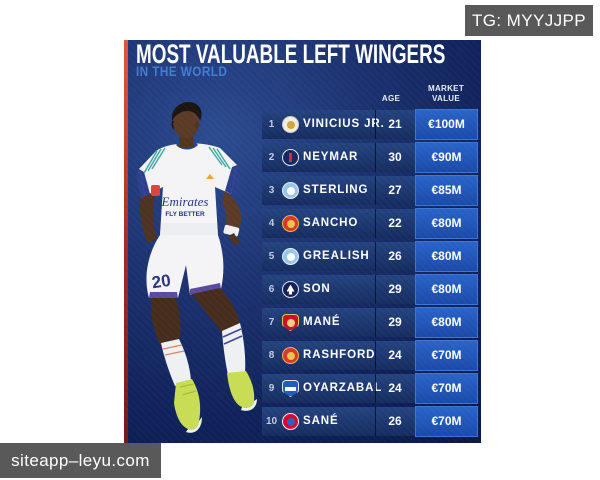 The width and height of the screenshot is (600, 480). I want to click on jersey-sponsor-subtext: FLY BETTER, so click(185, 214).